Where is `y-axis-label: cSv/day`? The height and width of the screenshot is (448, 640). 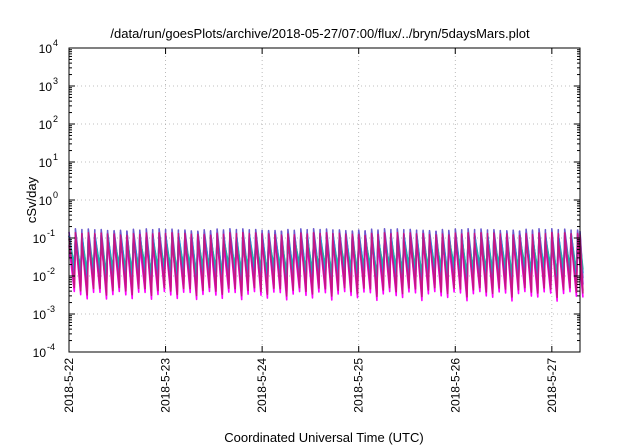 y-axis-label: cSv/day is located at coordinates (31, 199).